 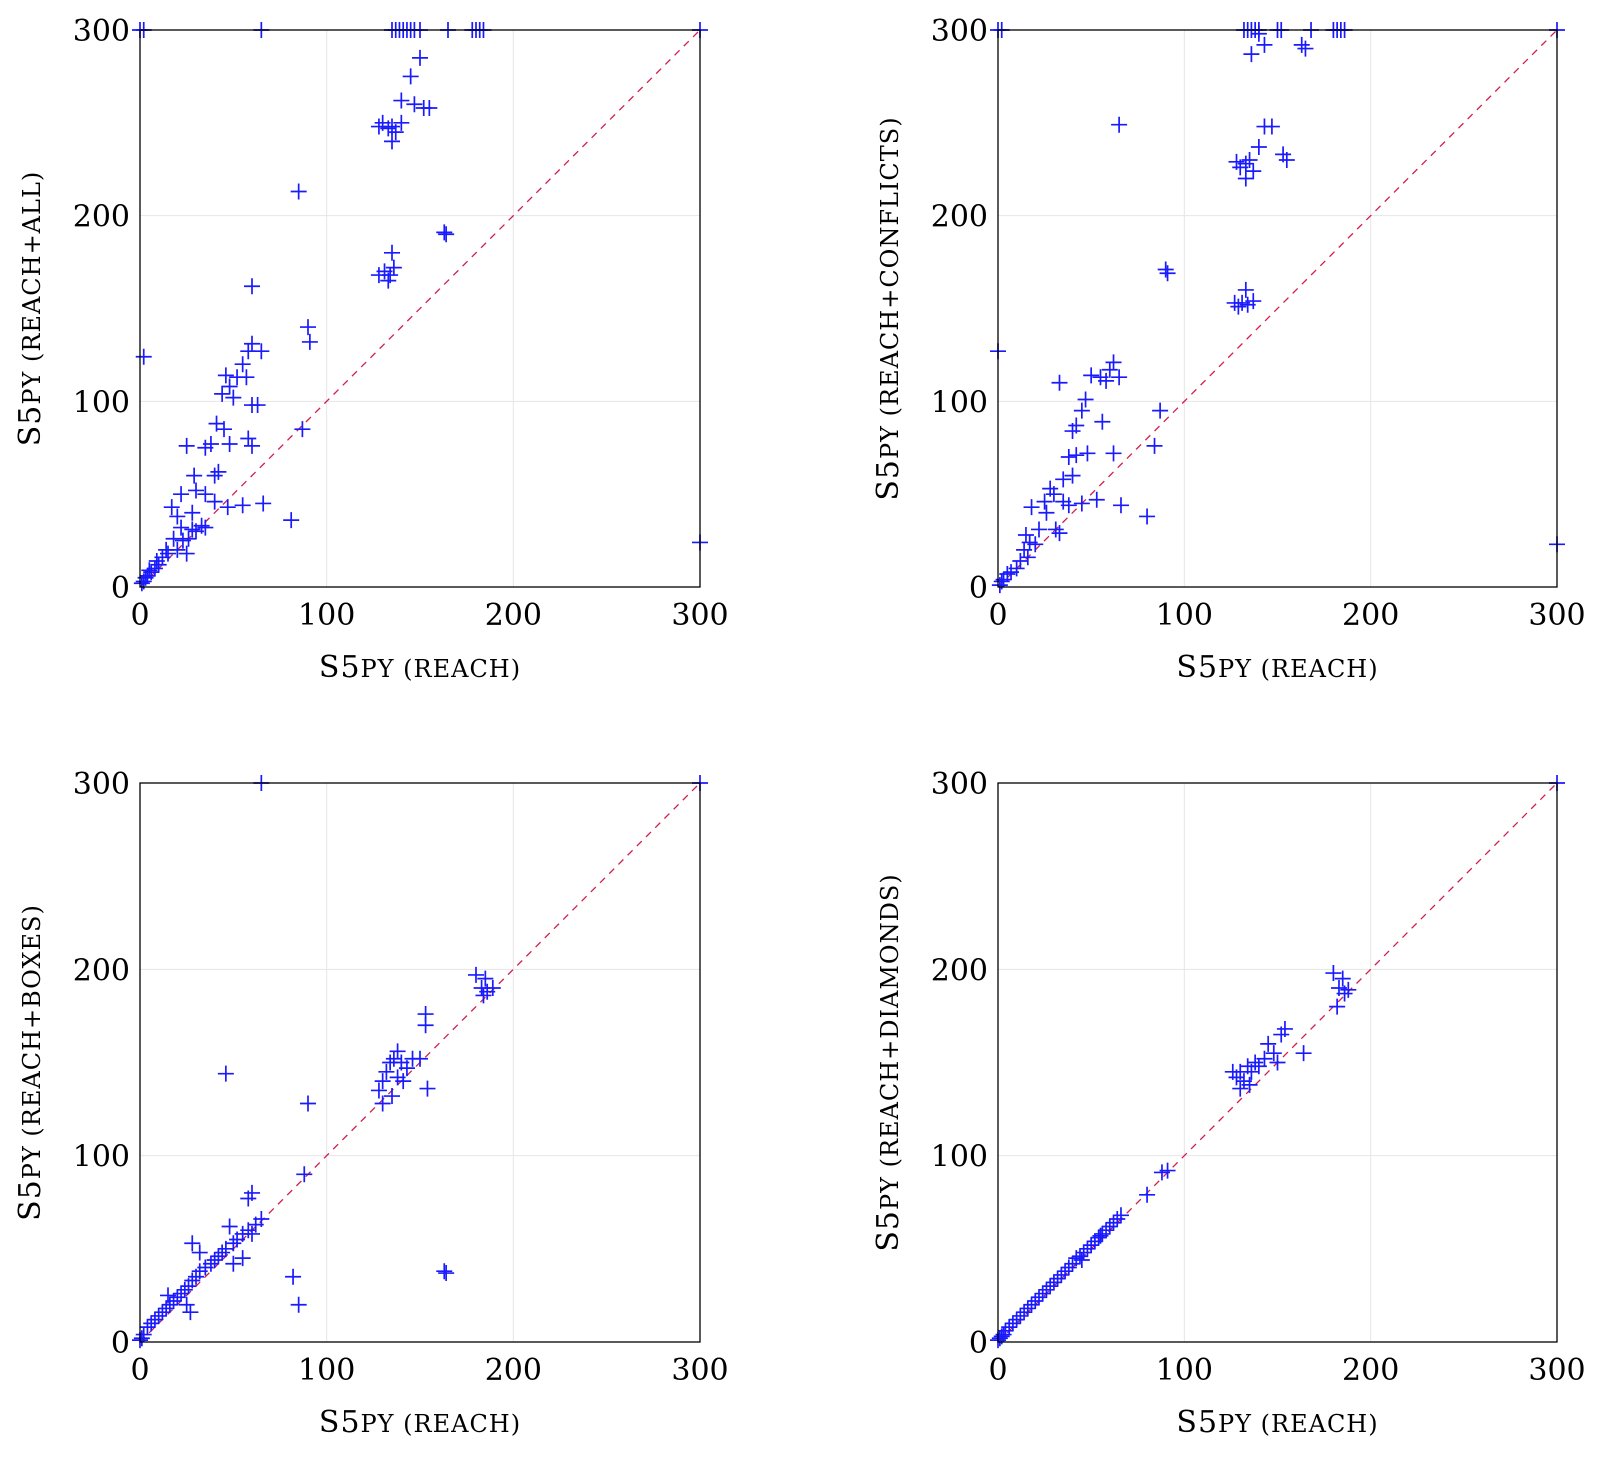 What do you see at coordinates (101, 1157) in the screenshot?
I see `y-tick-label: 100` at bounding box center [101, 1157].